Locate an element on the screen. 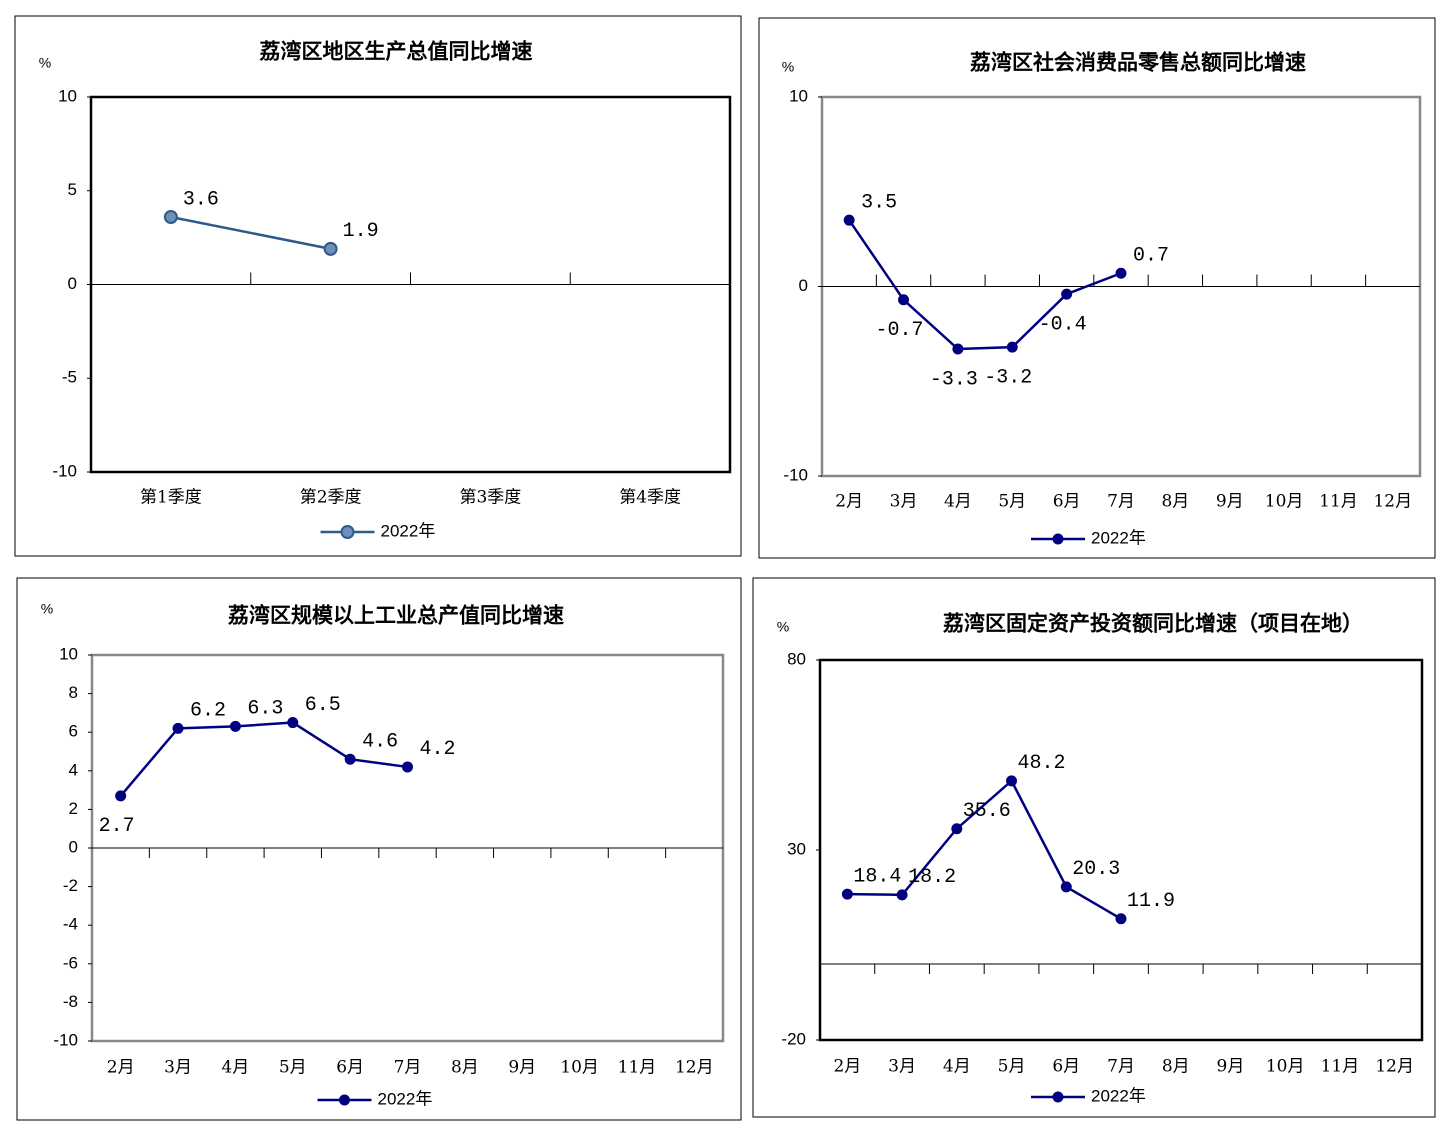  chart-title: 荔湾区固定资产投资额同比增速（项目在地） is located at coordinates (1153, 623).